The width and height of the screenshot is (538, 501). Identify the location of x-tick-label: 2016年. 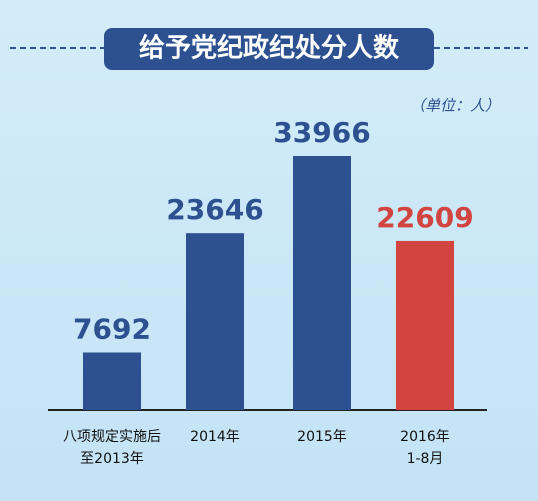
(425, 437).